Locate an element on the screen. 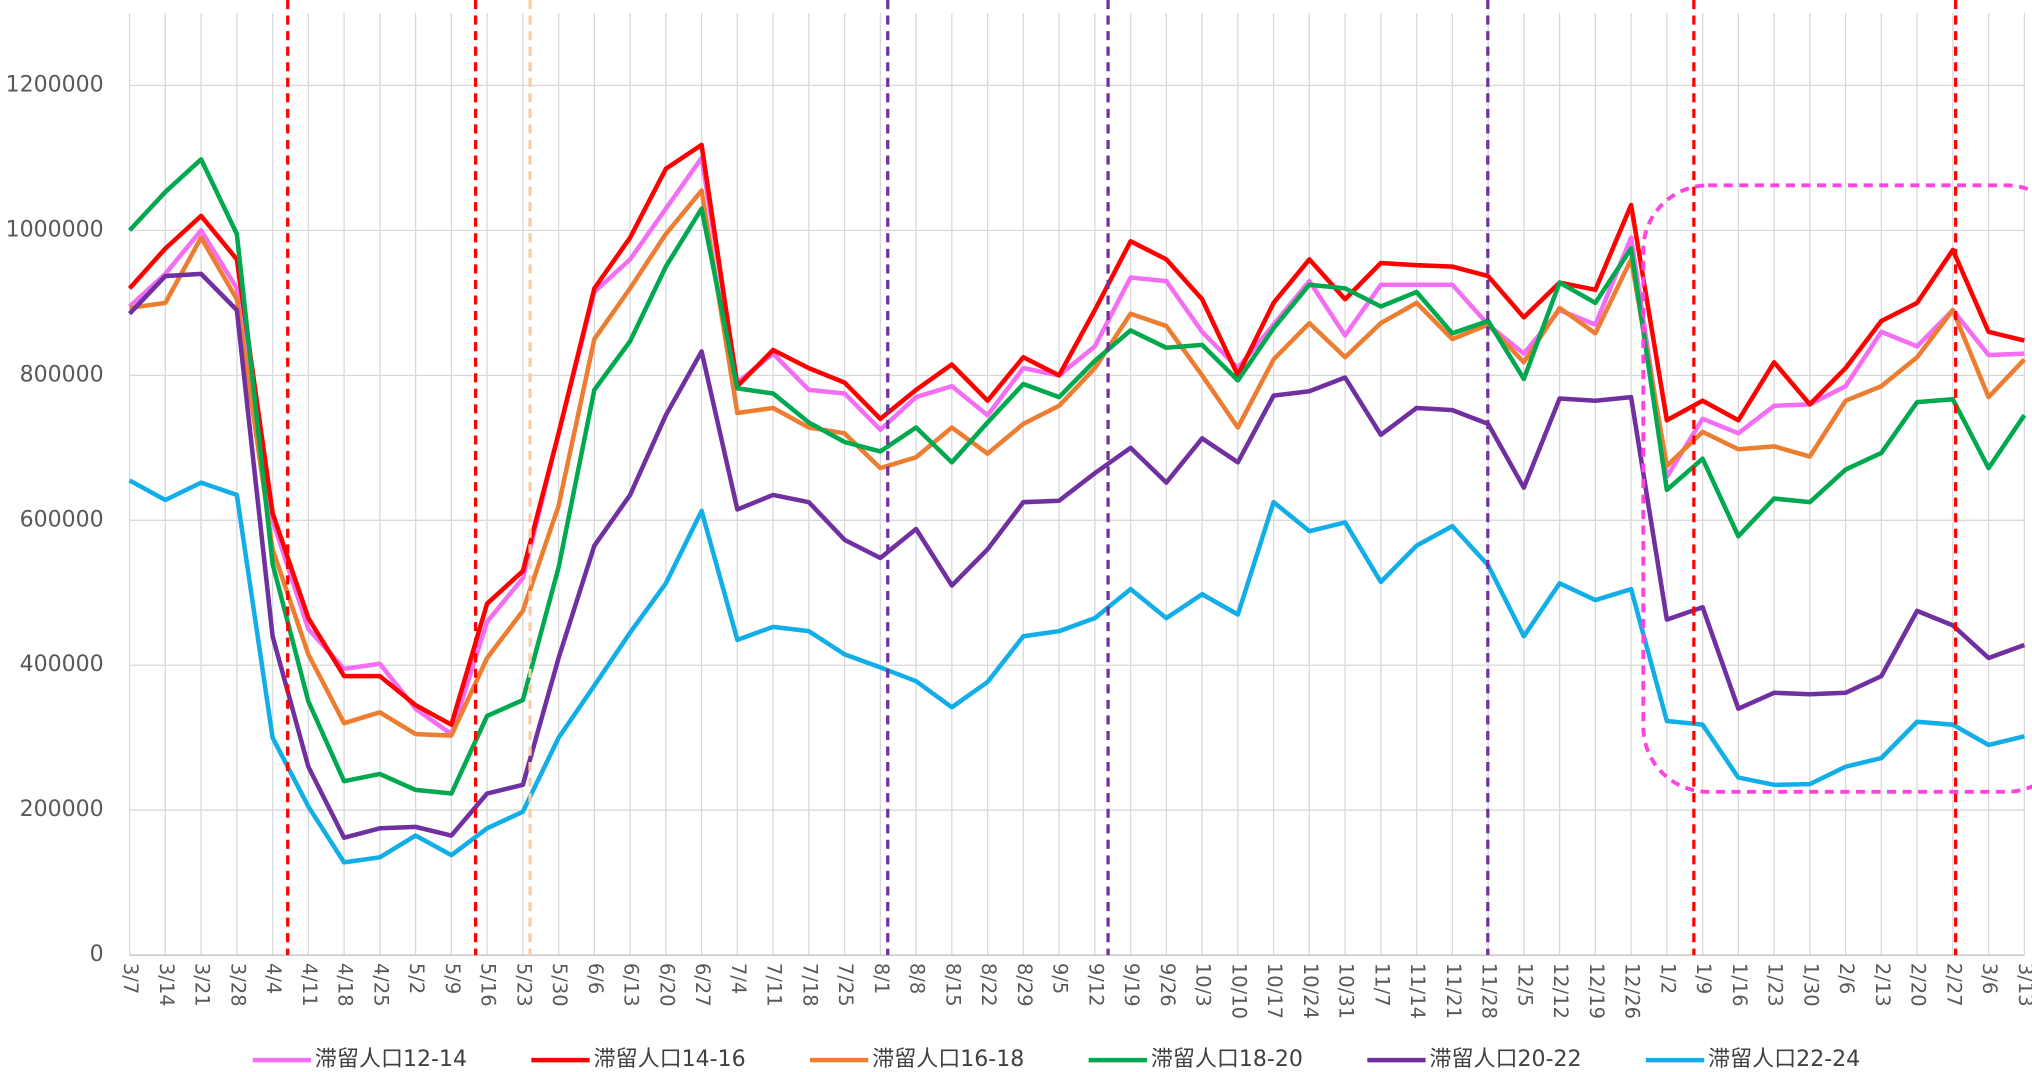 The height and width of the screenshot is (1072, 2032). x-tick-label: 11/21 is located at coordinates (1453, 991).